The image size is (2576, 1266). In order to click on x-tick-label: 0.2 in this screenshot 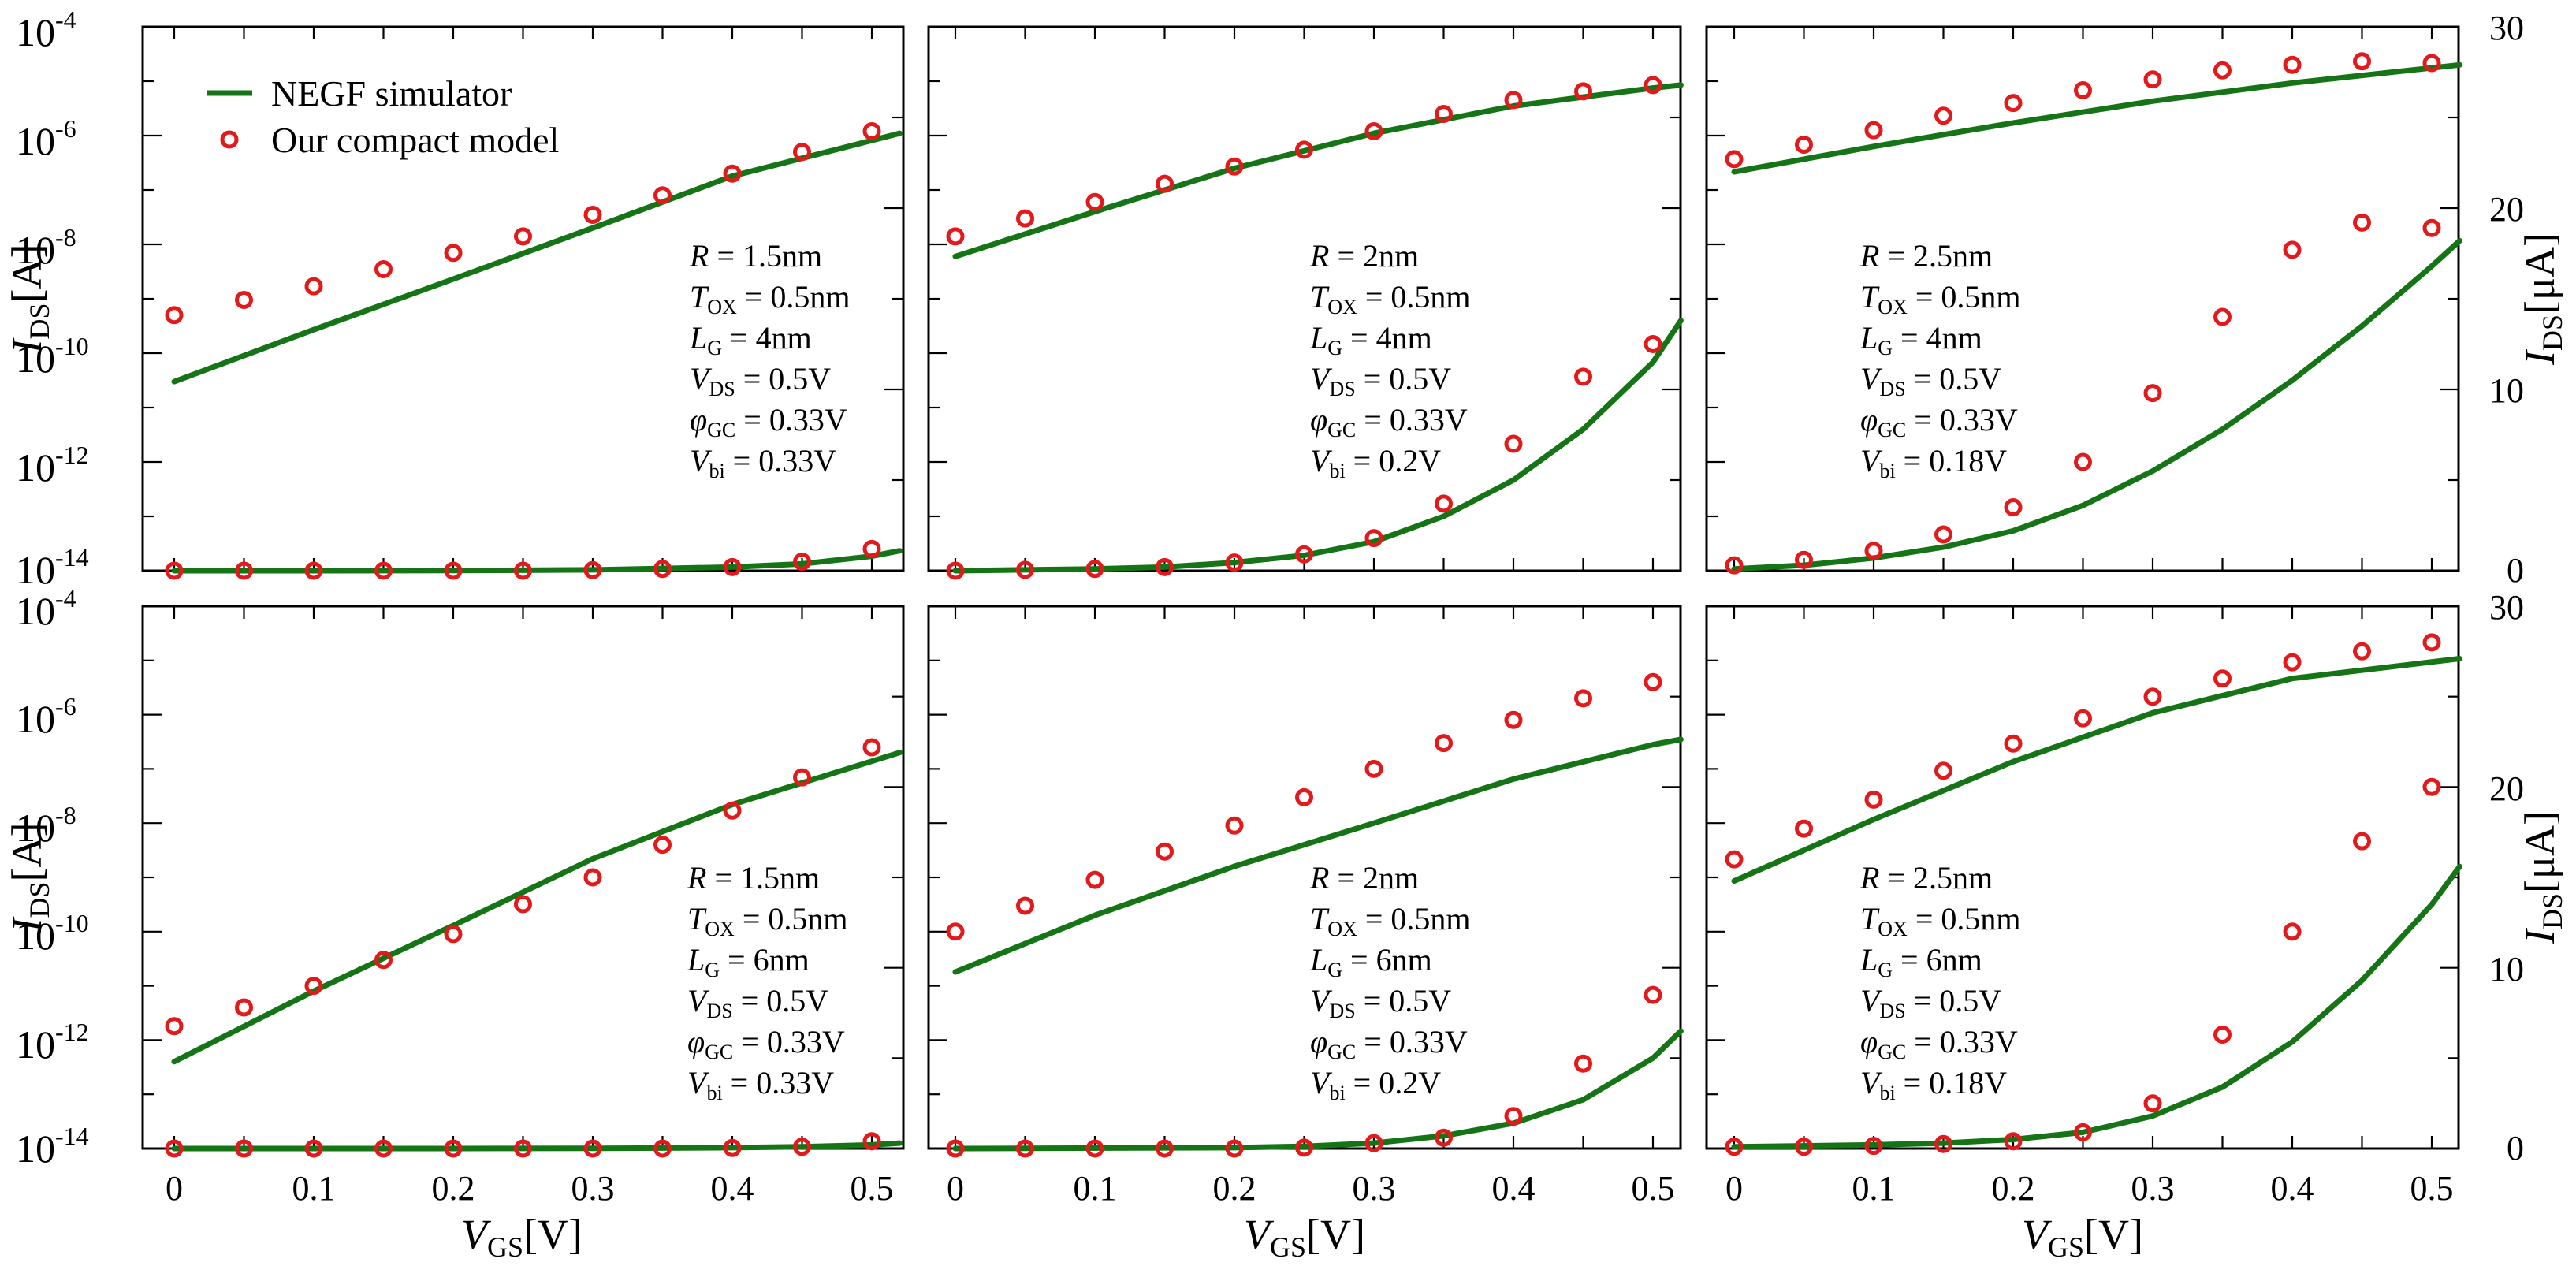, I will do `click(2013, 1188)`.